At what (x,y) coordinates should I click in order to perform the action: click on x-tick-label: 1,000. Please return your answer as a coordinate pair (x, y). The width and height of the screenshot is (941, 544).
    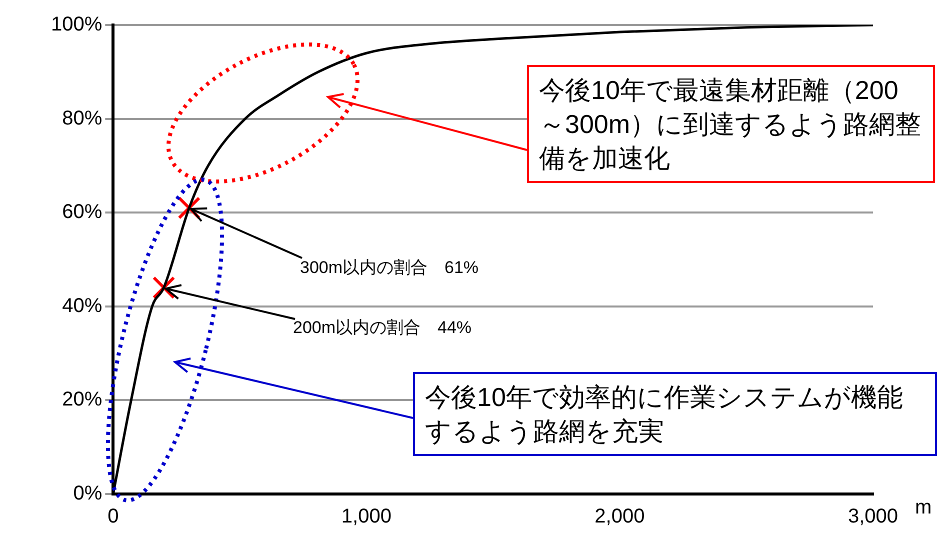
    Looking at the image, I should click on (366, 517).